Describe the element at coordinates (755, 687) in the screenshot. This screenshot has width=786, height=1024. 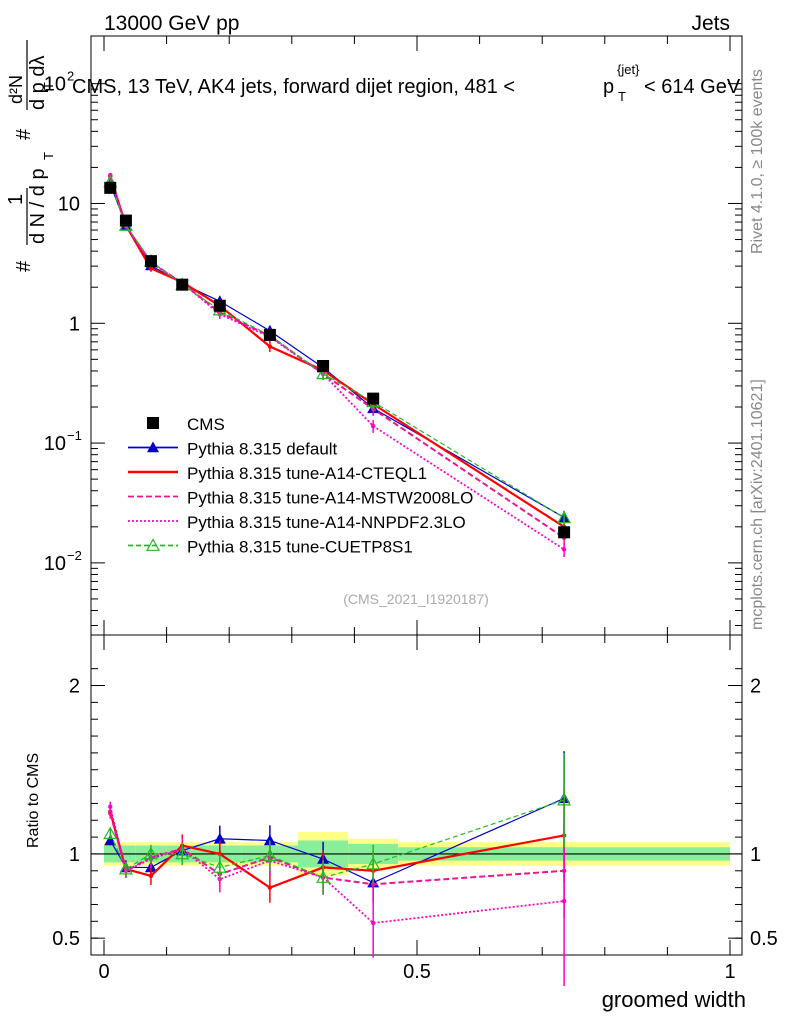
I see `ratio-y-tick-label-right: 2` at that location.